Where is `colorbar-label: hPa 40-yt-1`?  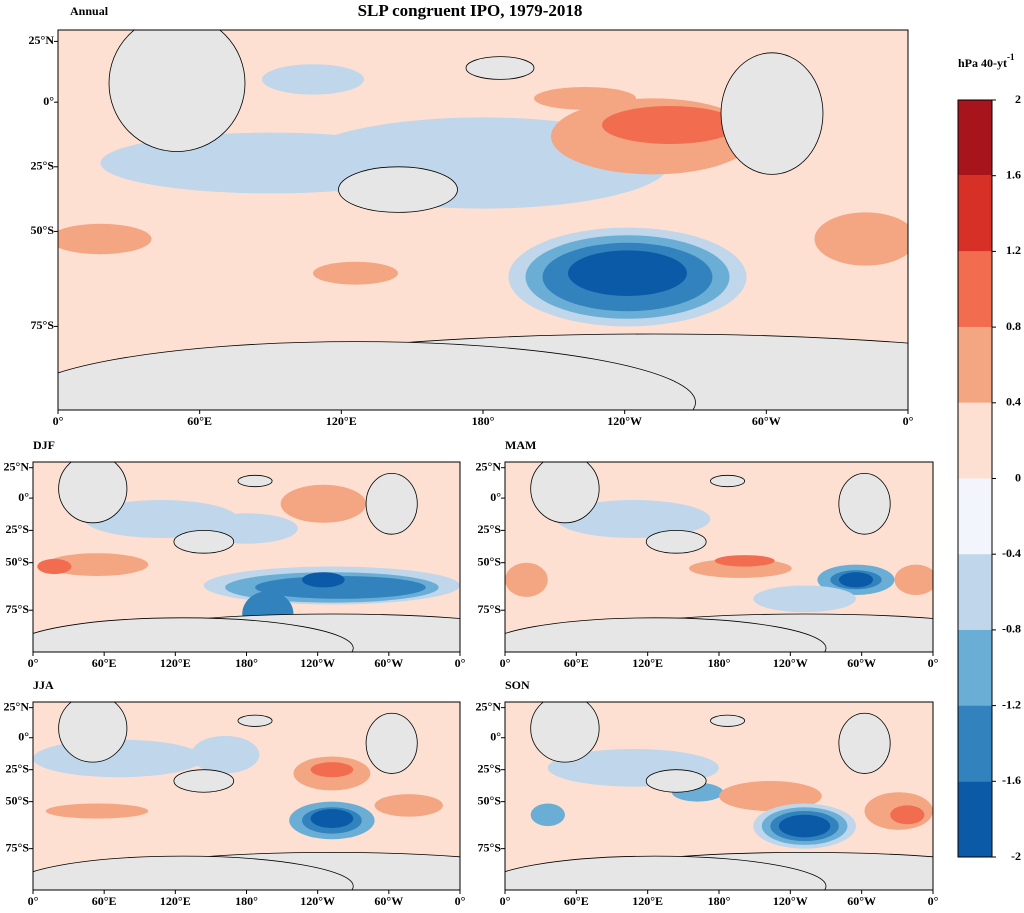 colorbar-label: hPa 40-yt-1 is located at coordinates (986, 61).